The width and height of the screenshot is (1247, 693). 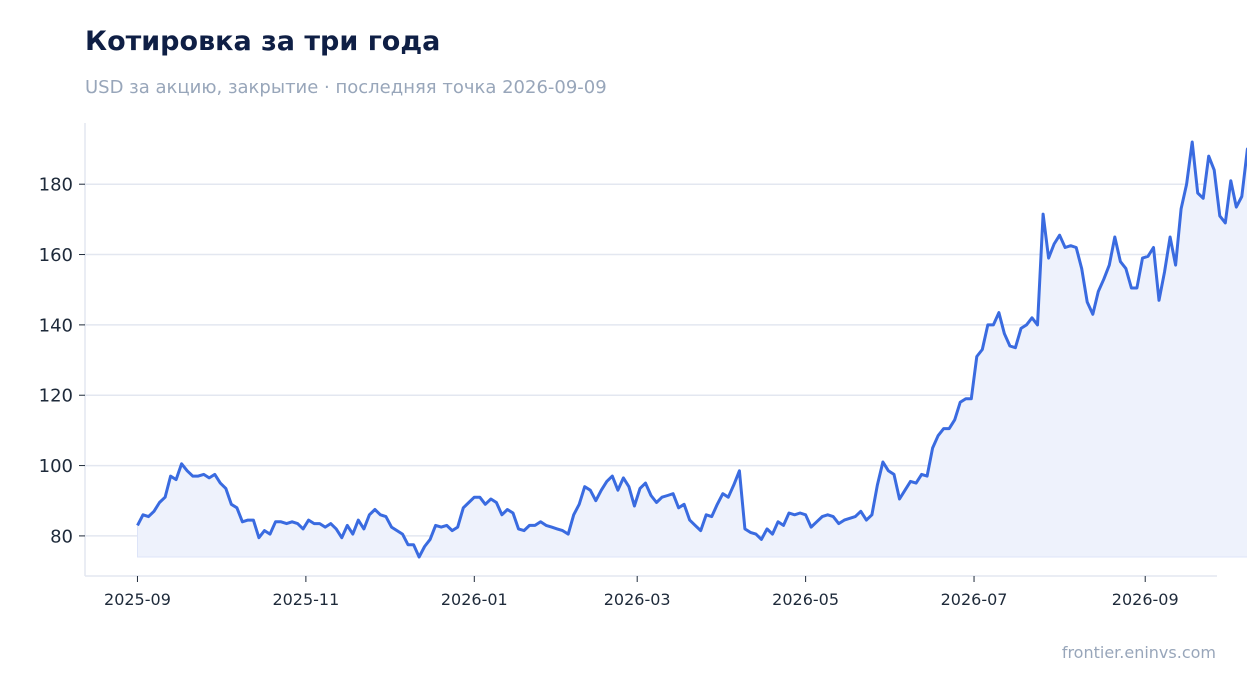 I want to click on x-tick-label-2: 2026-01, so click(x=474, y=599).